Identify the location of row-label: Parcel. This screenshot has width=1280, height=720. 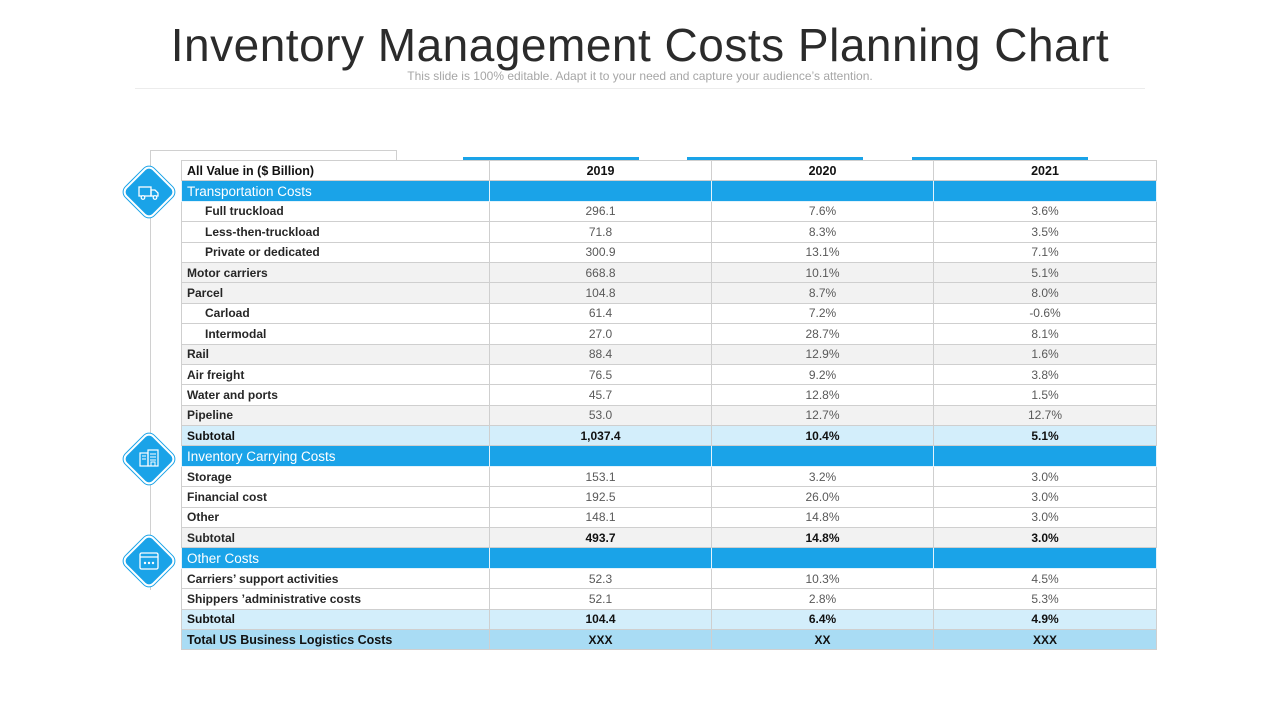
(335, 293).